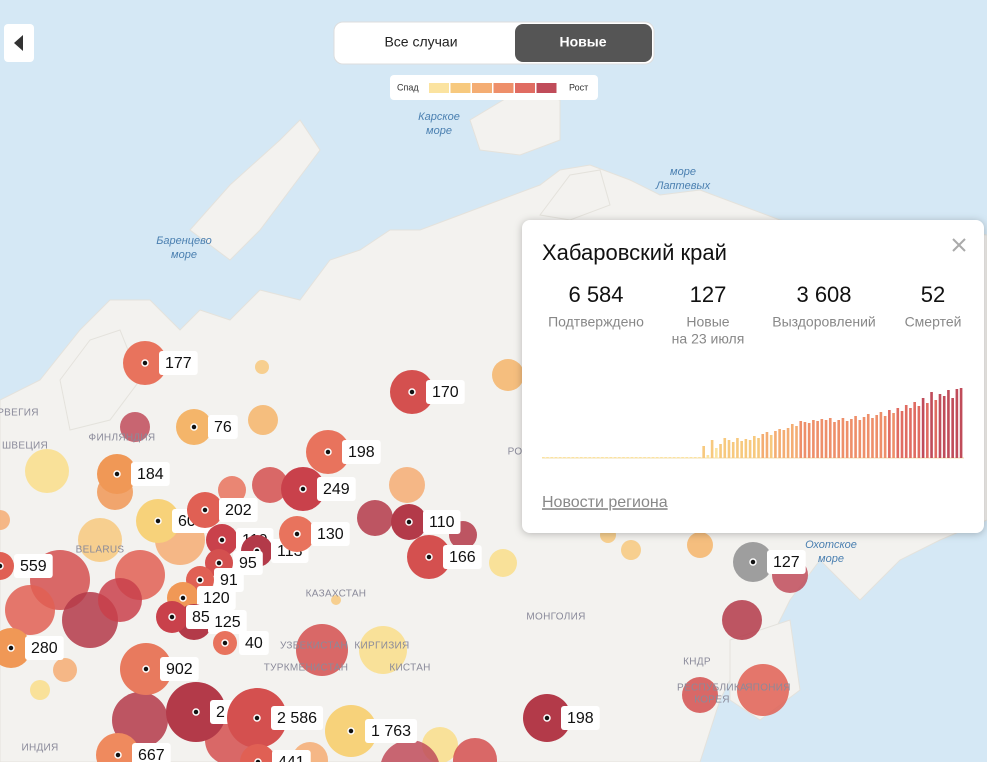 The width and height of the screenshot is (987, 762). What do you see at coordinates (409, 668) in the screenshot?
I see `country-label: КИСТАН` at bounding box center [409, 668].